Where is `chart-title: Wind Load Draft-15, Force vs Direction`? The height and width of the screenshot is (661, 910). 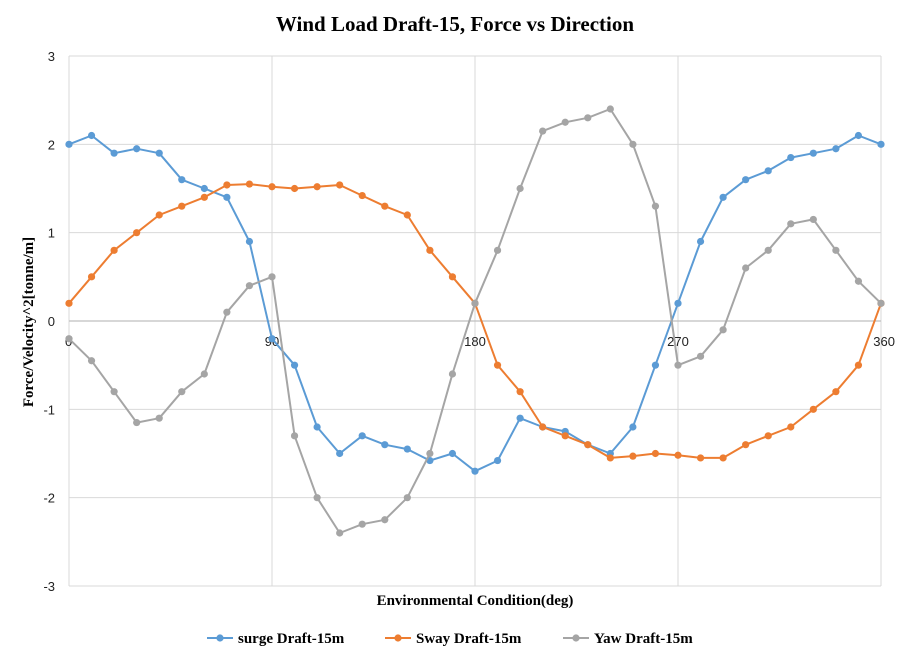 chart-title: Wind Load Draft-15, Force vs Direction is located at coordinates (455, 24).